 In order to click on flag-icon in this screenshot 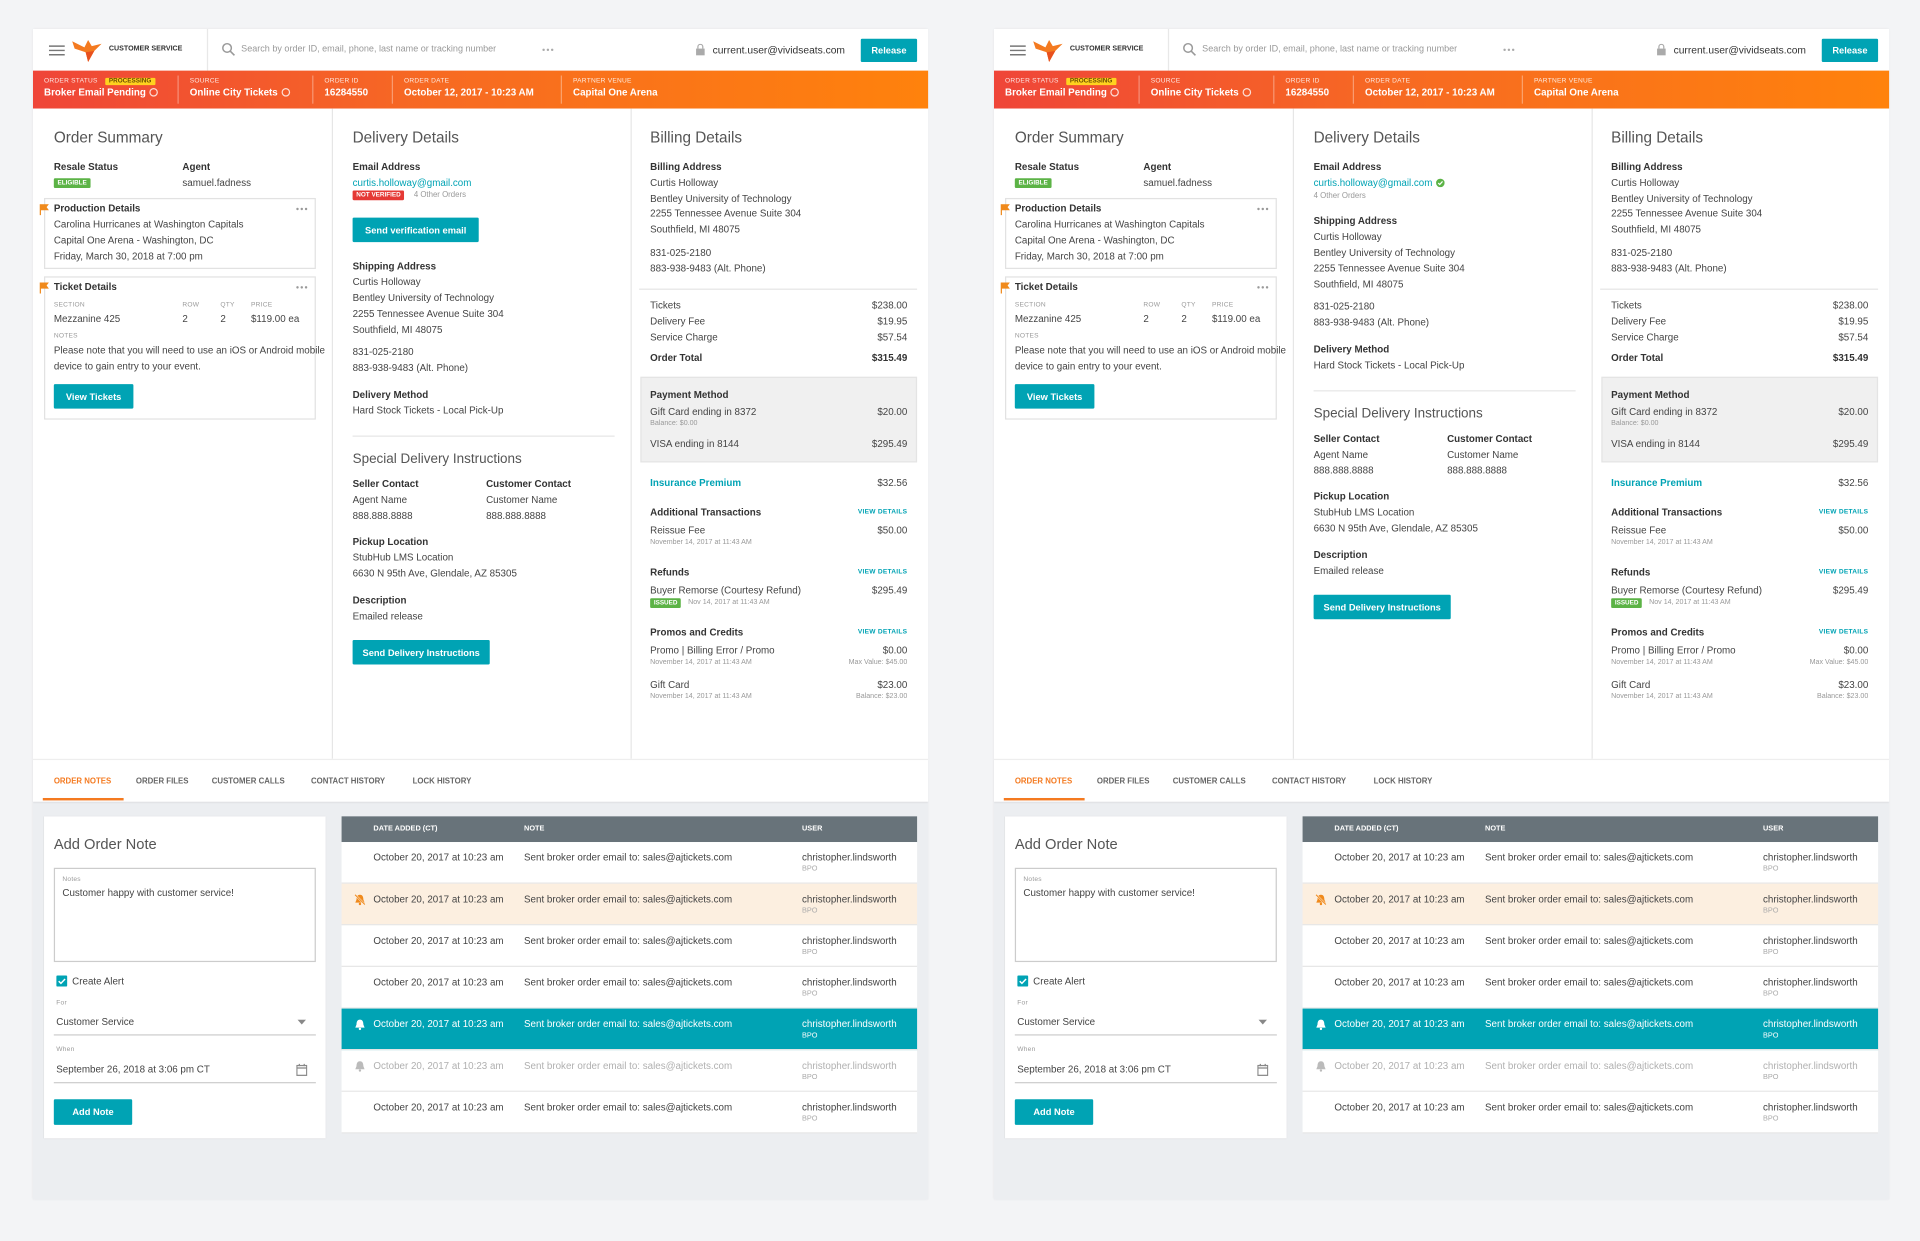, I will do `click(1005, 210)`.